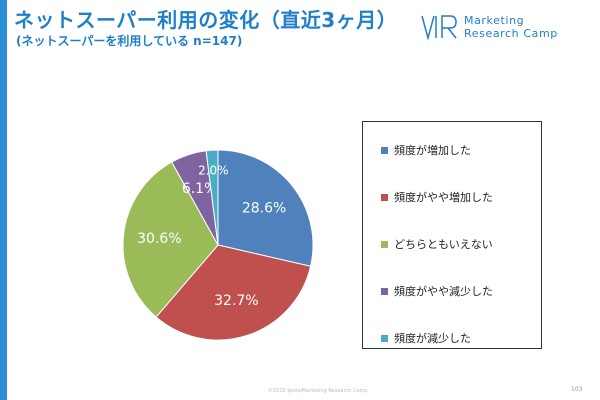  Describe the element at coordinates (318, 391) in the screenshot. I see `footer-copyright: ©2020 Ipsos/Marketing Research Camp` at that location.